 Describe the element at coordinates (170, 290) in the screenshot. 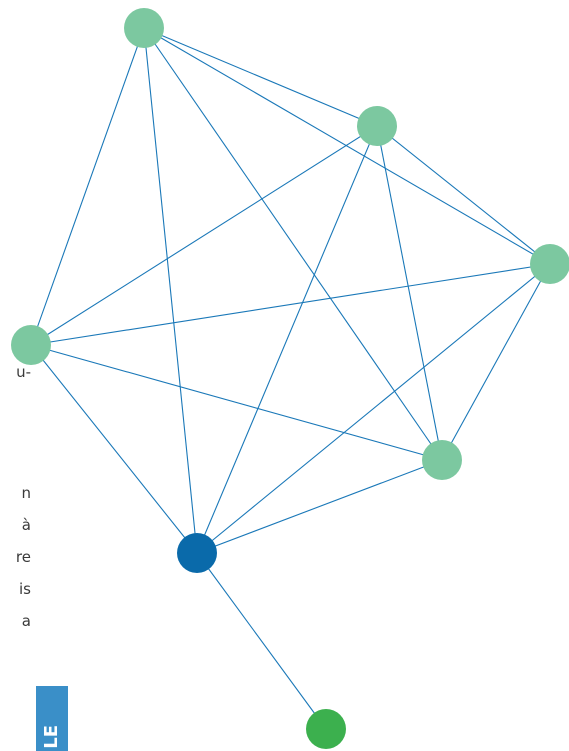

I see `edge-n1-n6` at that location.